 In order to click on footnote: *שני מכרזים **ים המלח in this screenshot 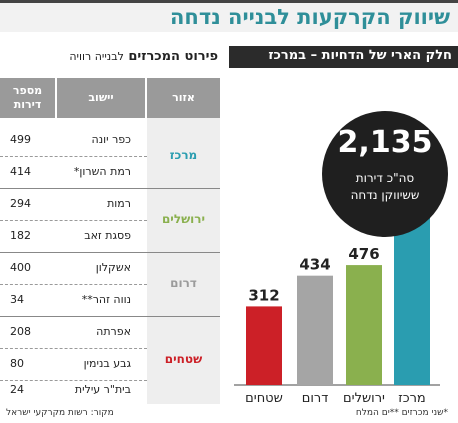, I will do `click(401, 413)`.